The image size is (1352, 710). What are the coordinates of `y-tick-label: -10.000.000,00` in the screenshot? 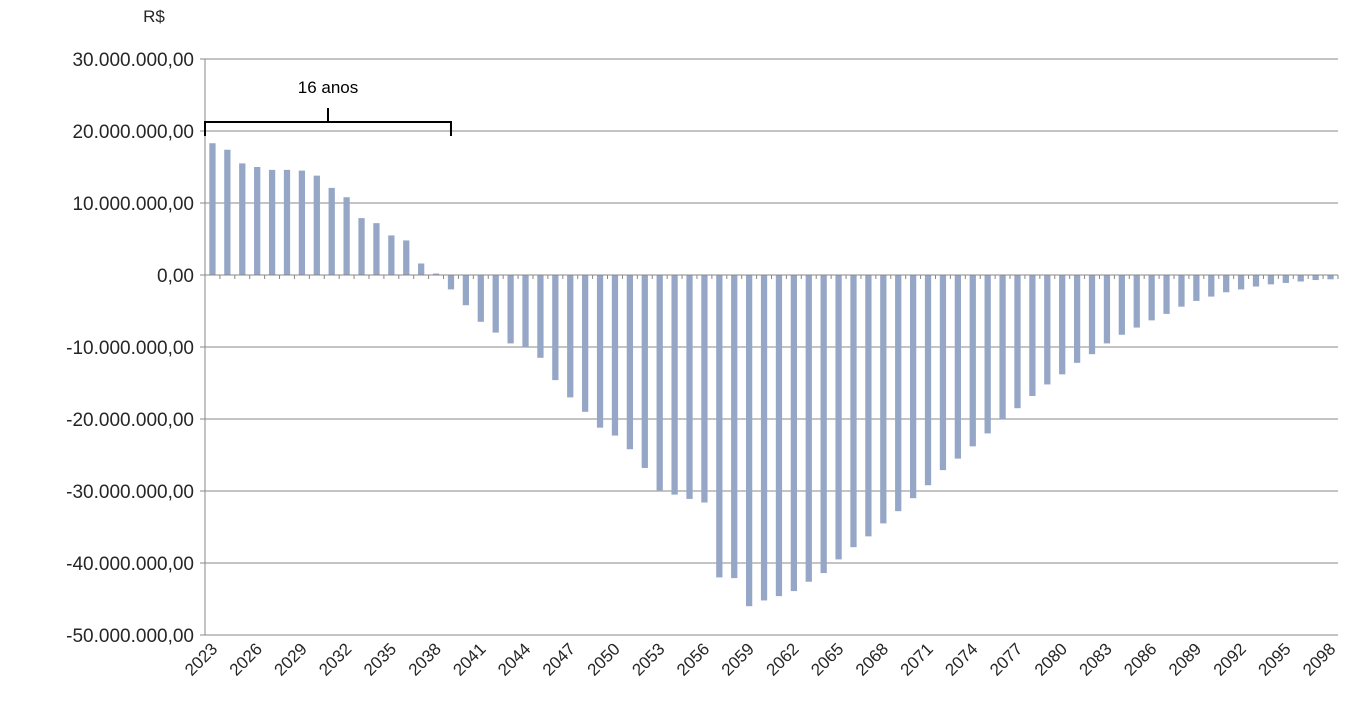 It's located at (130, 348).